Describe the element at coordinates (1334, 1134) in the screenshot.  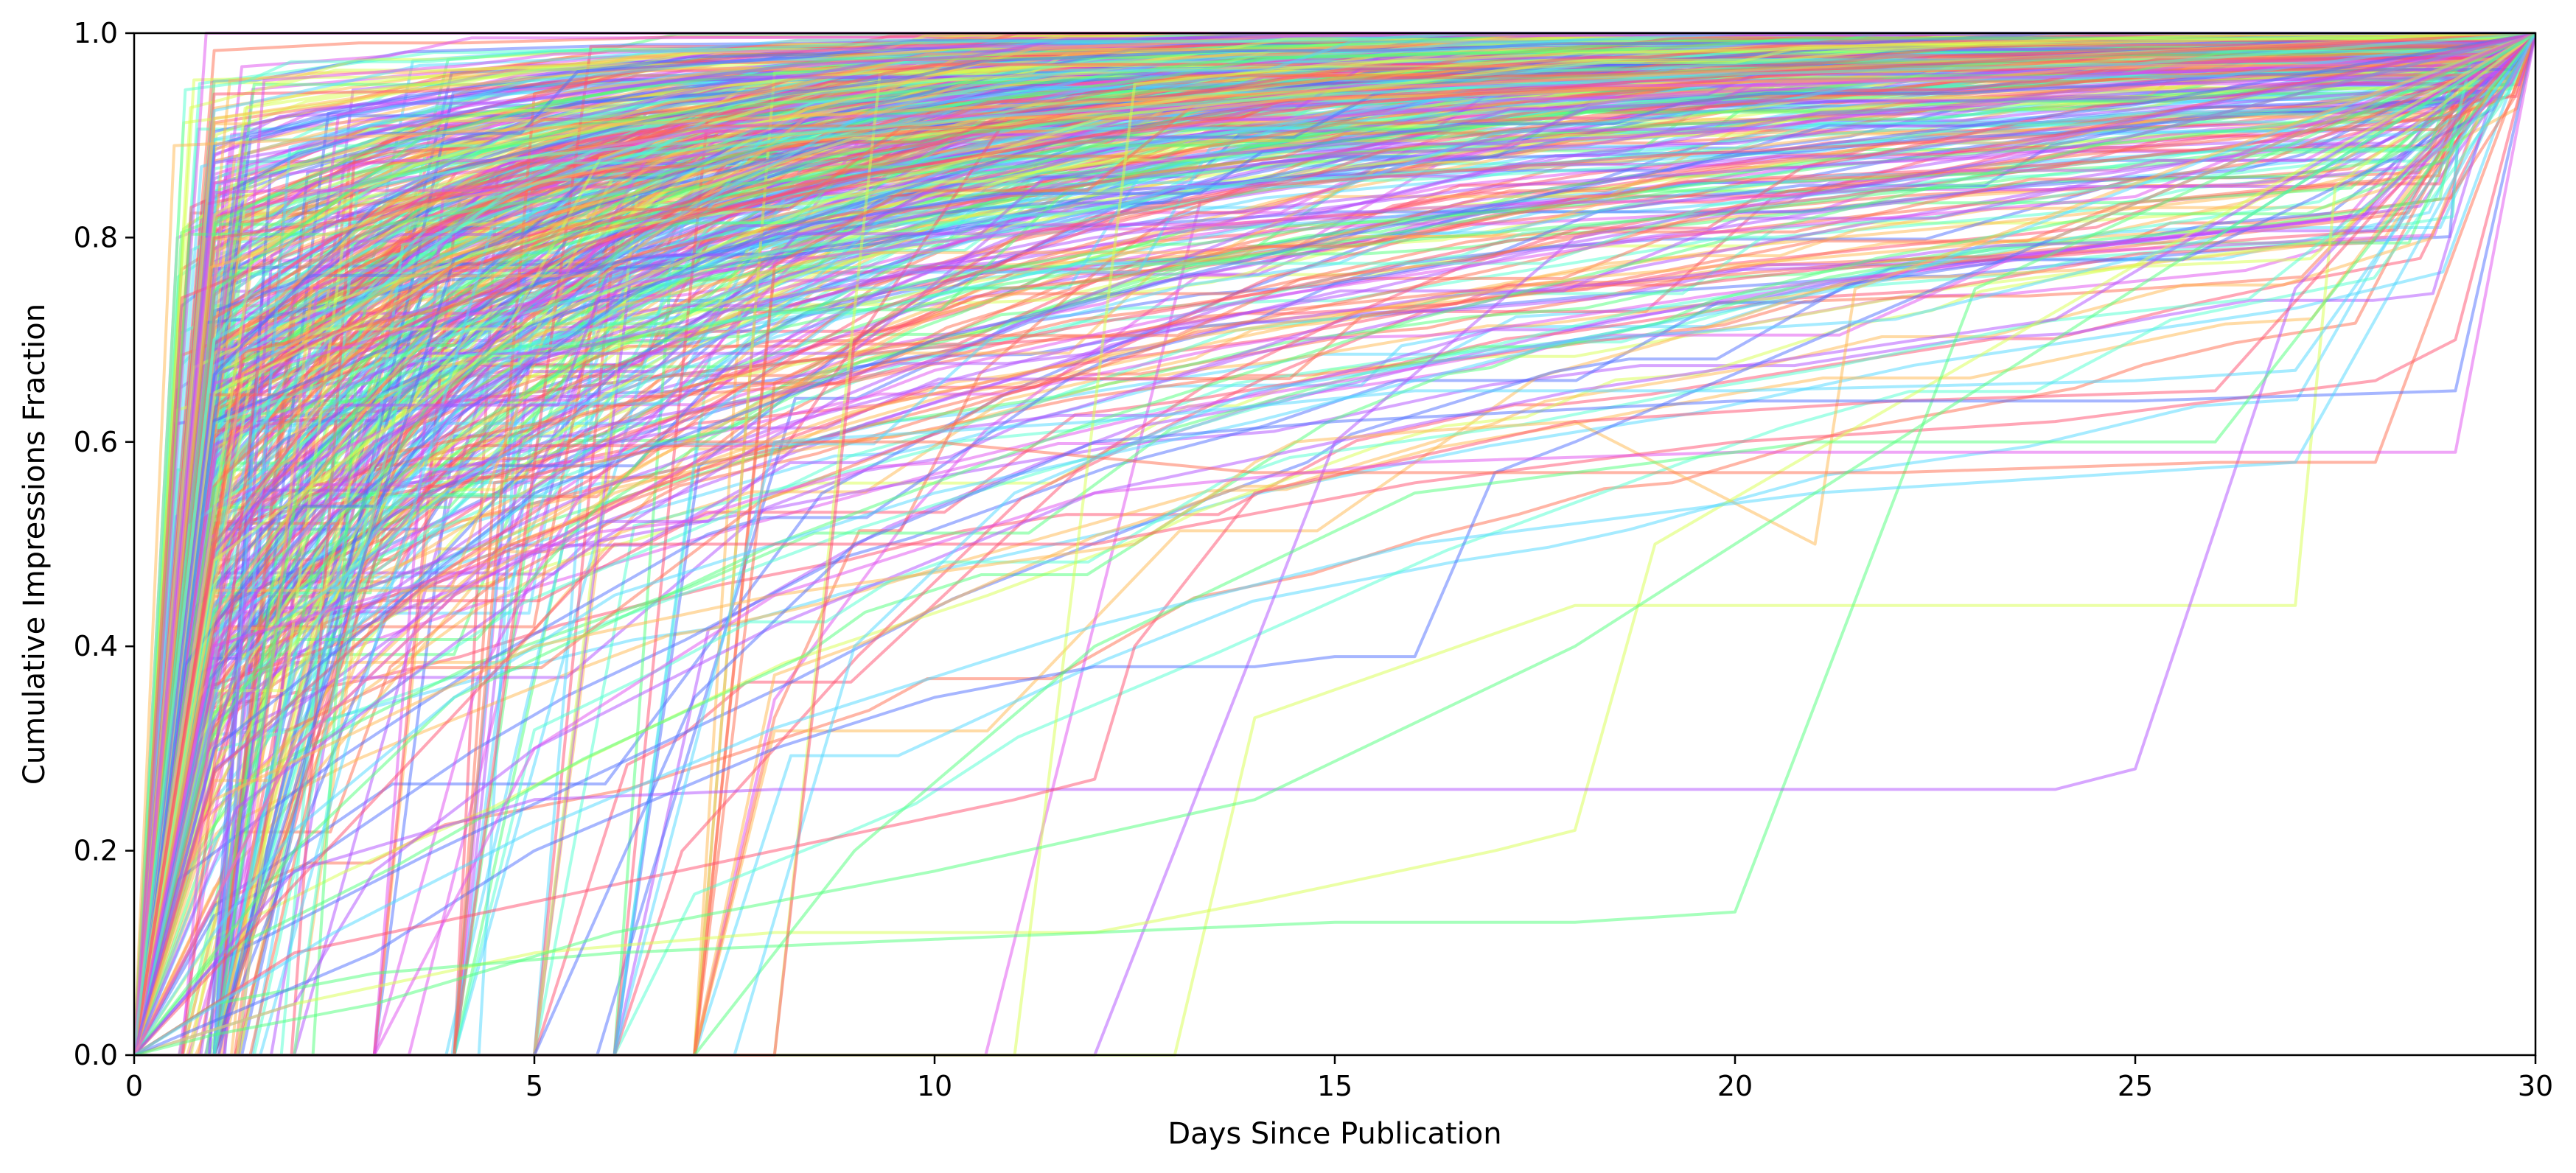
I see `x-axis-label: Days Since Publication` at that location.